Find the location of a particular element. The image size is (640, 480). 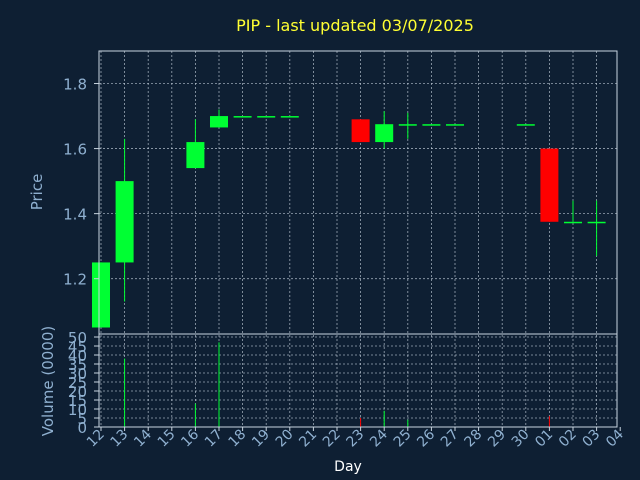

price-tick-label: 1.2 is located at coordinates (75, 280).